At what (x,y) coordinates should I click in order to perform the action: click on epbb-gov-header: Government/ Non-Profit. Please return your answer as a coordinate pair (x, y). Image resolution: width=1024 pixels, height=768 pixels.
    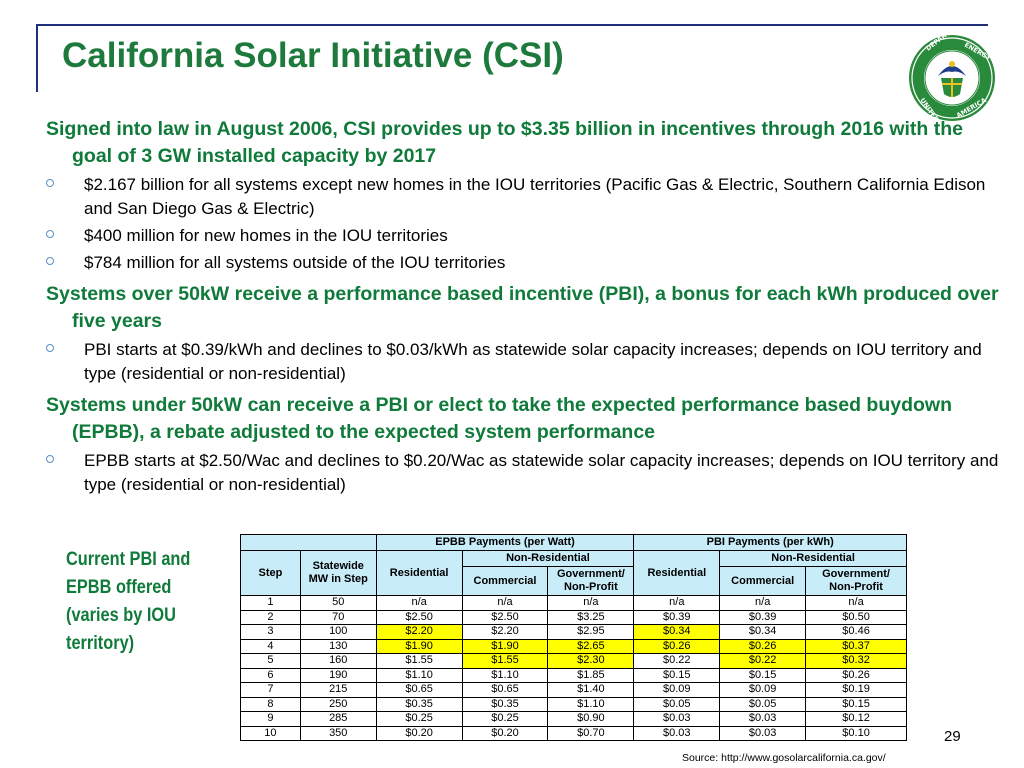
    Looking at the image, I should click on (591, 581).